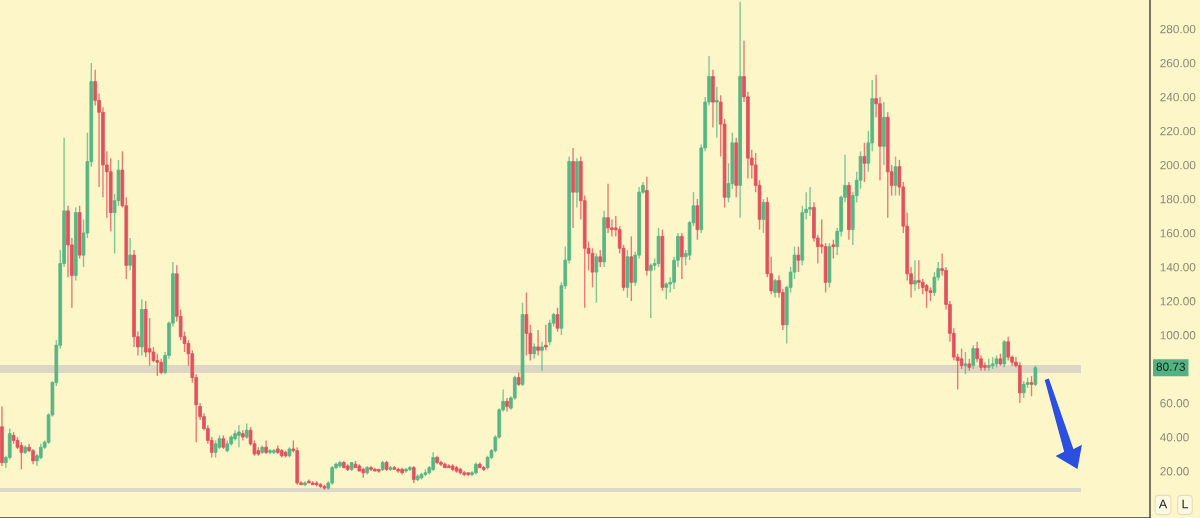  I want to click on y-tick-label: 220.00, so click(1178, 131).